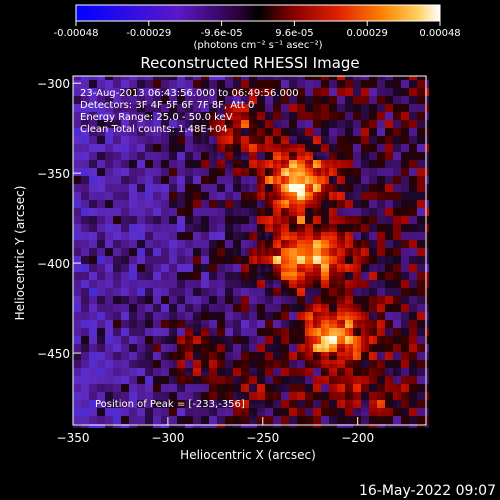 The width and height of the screenshot is (500, 500). Describe the element at coordinates (257, 45) in the screenshot. I see `colorbar-label: (photons cm⁻² s⁻¹ asec⁻²)` at that location.